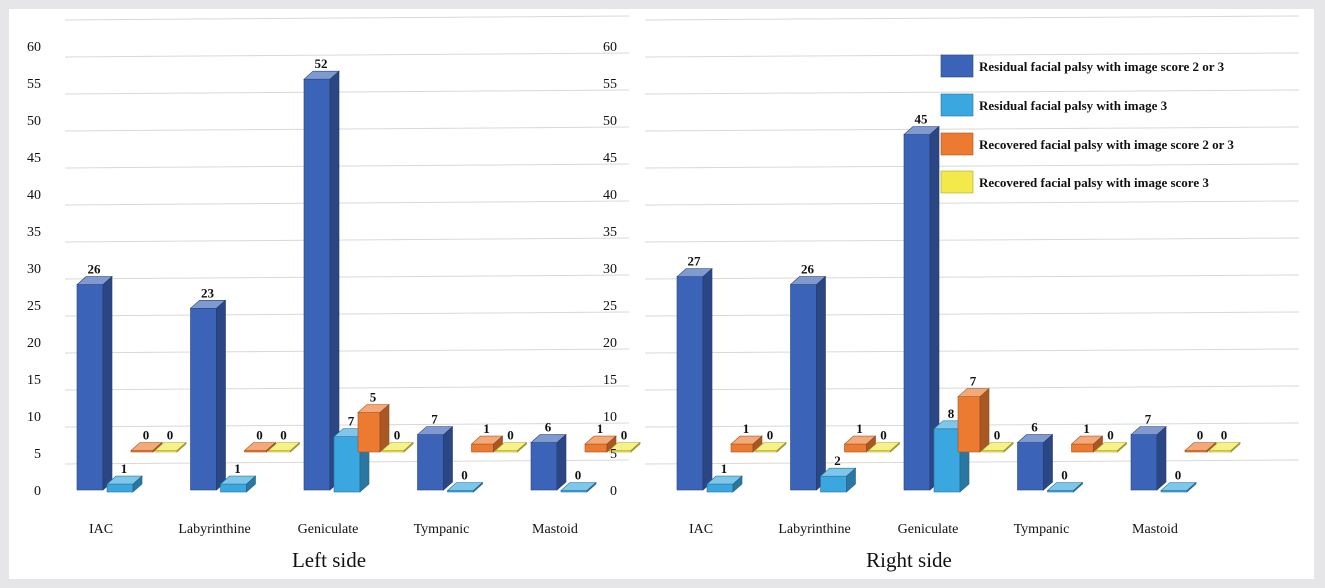  I want to click on data-label: 26, so click(808, 269).